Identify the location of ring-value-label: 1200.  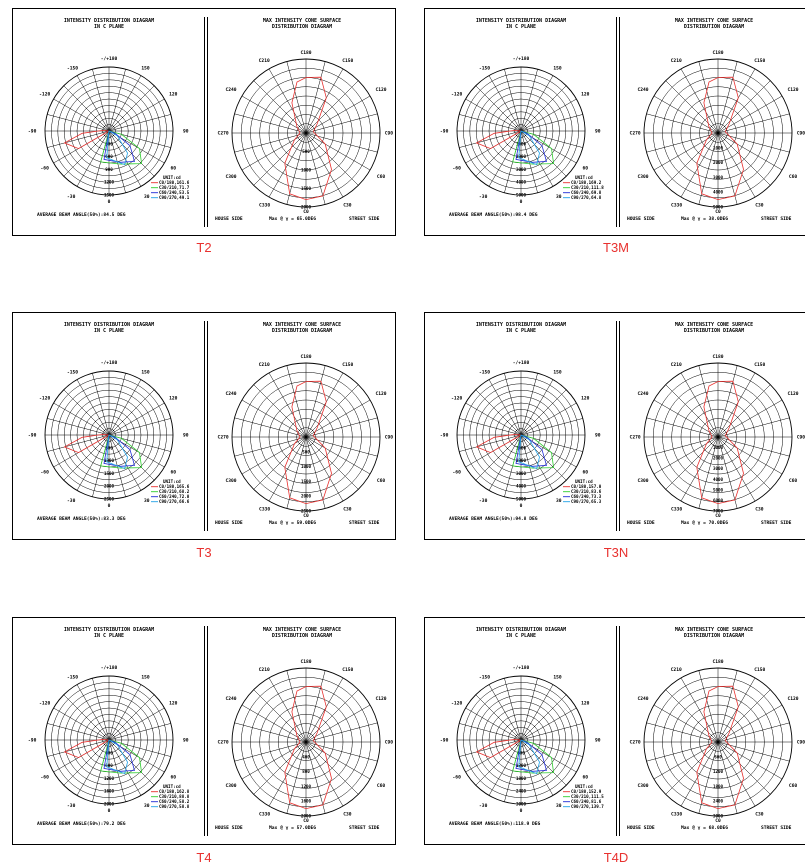
(109, 182).